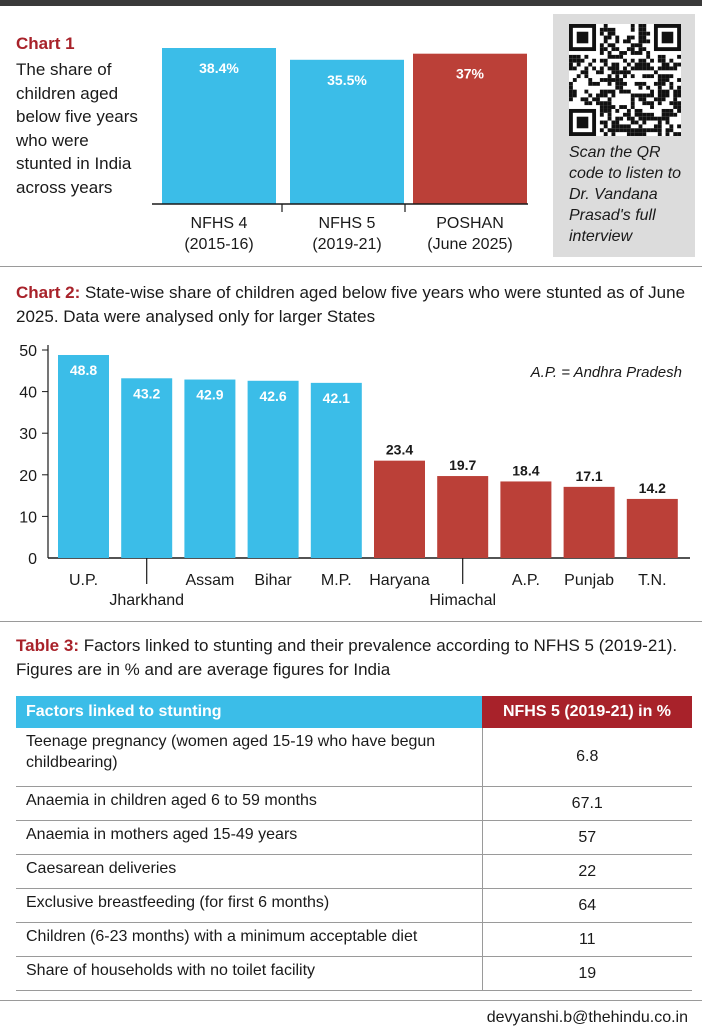 The width and height of the screenshot is (702, 1033). Describe the element at coordinates (606, 372) in the screenshot. I see `chart2-note: A.P. = Andhra Pradesh` at that location.